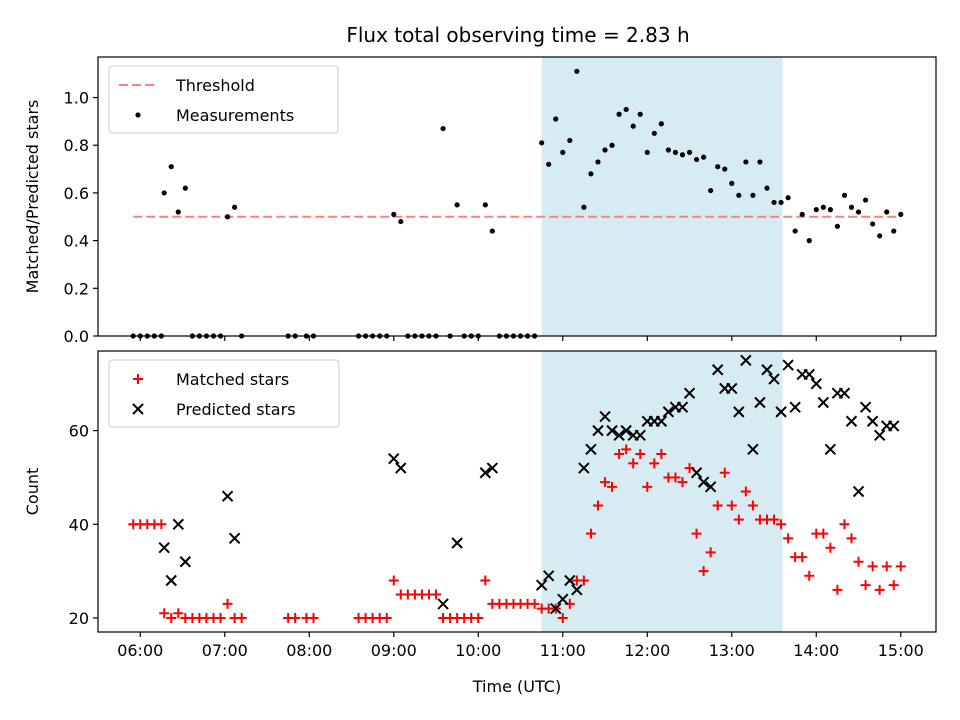 The image size is (960, 720). I want to click on legend-label: Threshold, so click(215, 85).